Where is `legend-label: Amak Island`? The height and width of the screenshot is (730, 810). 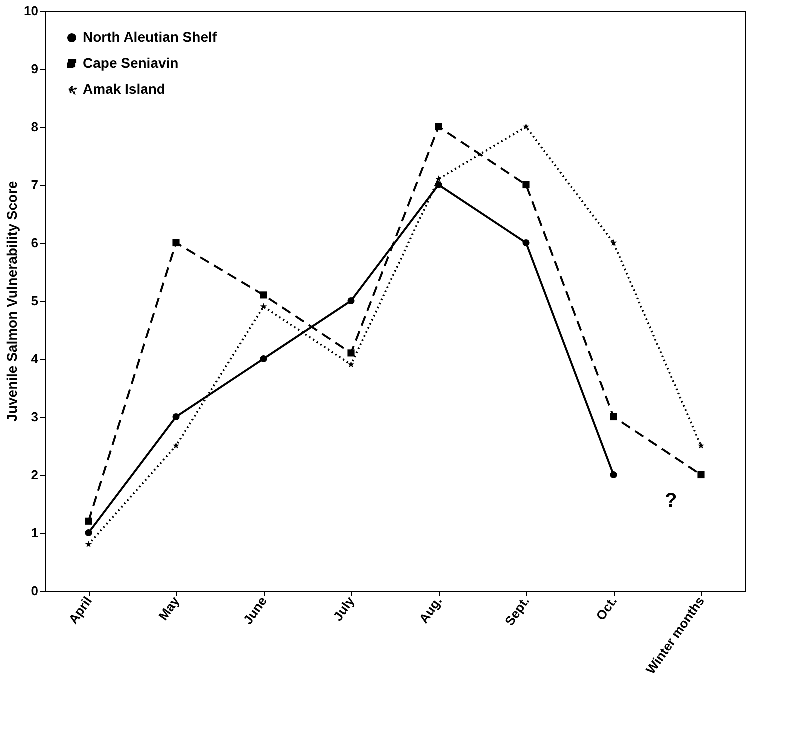
legend-label: Amak Island is located at coordinates (124, 89).